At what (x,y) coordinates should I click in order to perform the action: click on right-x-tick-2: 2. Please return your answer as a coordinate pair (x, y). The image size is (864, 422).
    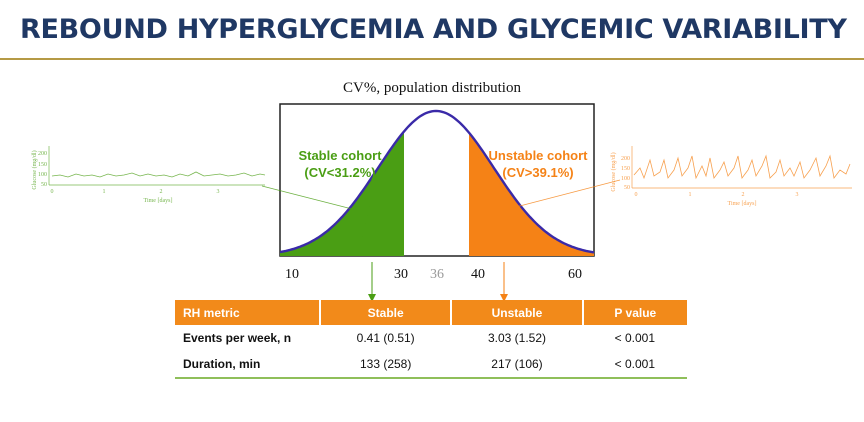
    Looking at the image, I should click on (743, 195).